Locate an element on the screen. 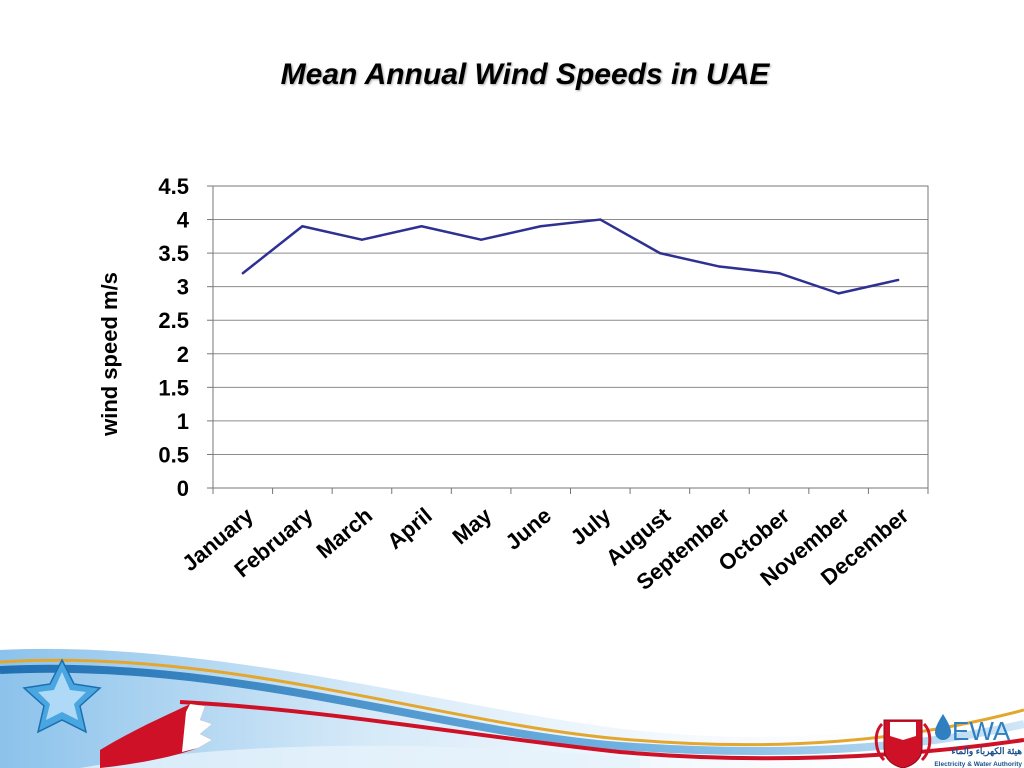 Image resolution: width=1024 pixels, height=768 pixels. y-tick-label: 4 is located at coordinates (183, 220).